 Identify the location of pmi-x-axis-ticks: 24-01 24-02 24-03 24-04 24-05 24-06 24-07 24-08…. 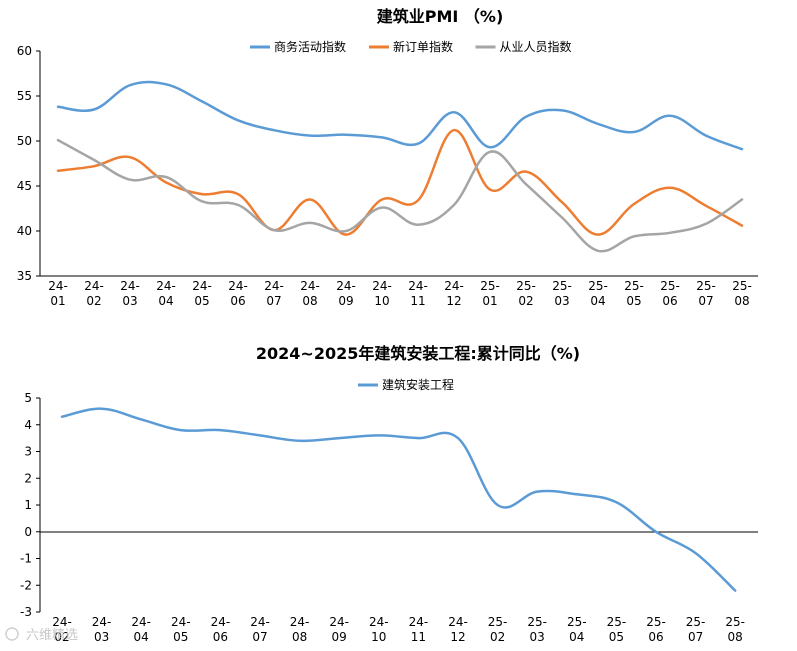
(400, 293).